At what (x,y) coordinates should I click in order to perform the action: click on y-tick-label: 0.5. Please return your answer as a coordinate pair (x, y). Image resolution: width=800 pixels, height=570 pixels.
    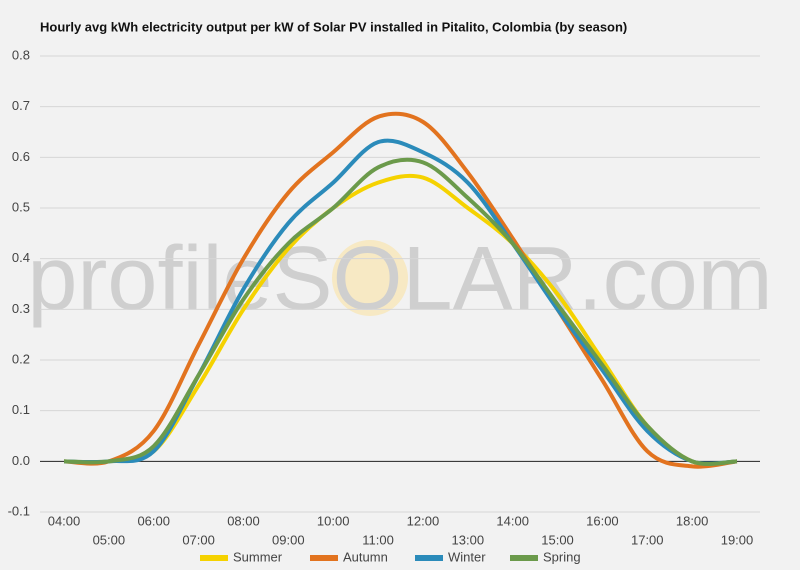
    Looking at the image, I should click on (21, 206).